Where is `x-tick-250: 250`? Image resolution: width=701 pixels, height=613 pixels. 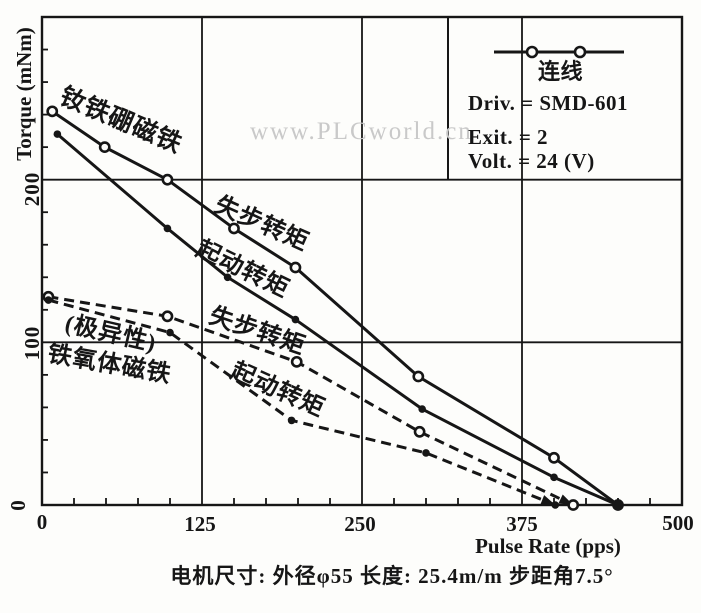 x-tick-250: 250 is located at coordinates (360, 524).